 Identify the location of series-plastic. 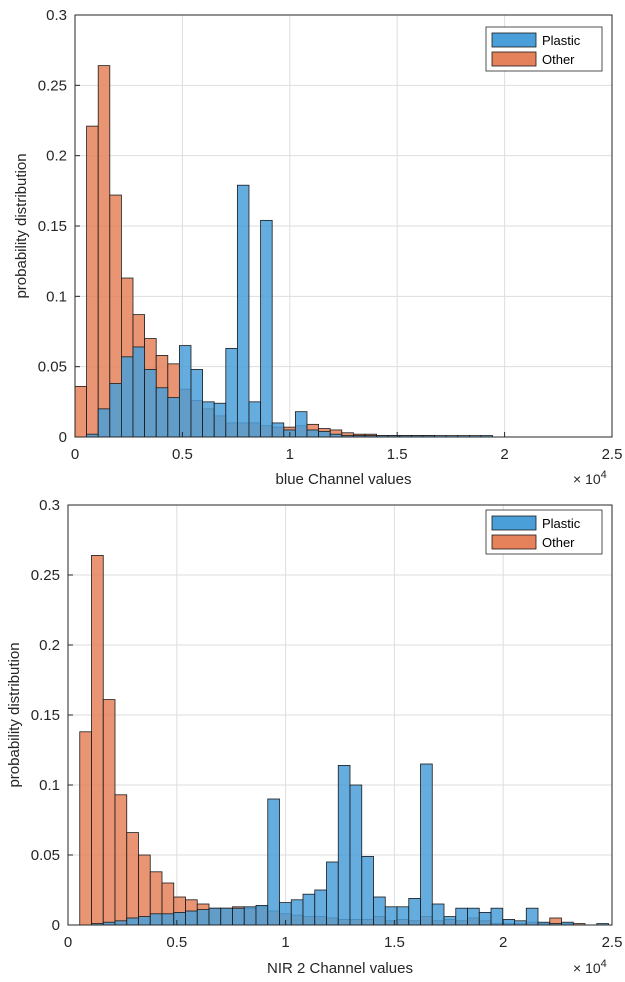
(350, 844).